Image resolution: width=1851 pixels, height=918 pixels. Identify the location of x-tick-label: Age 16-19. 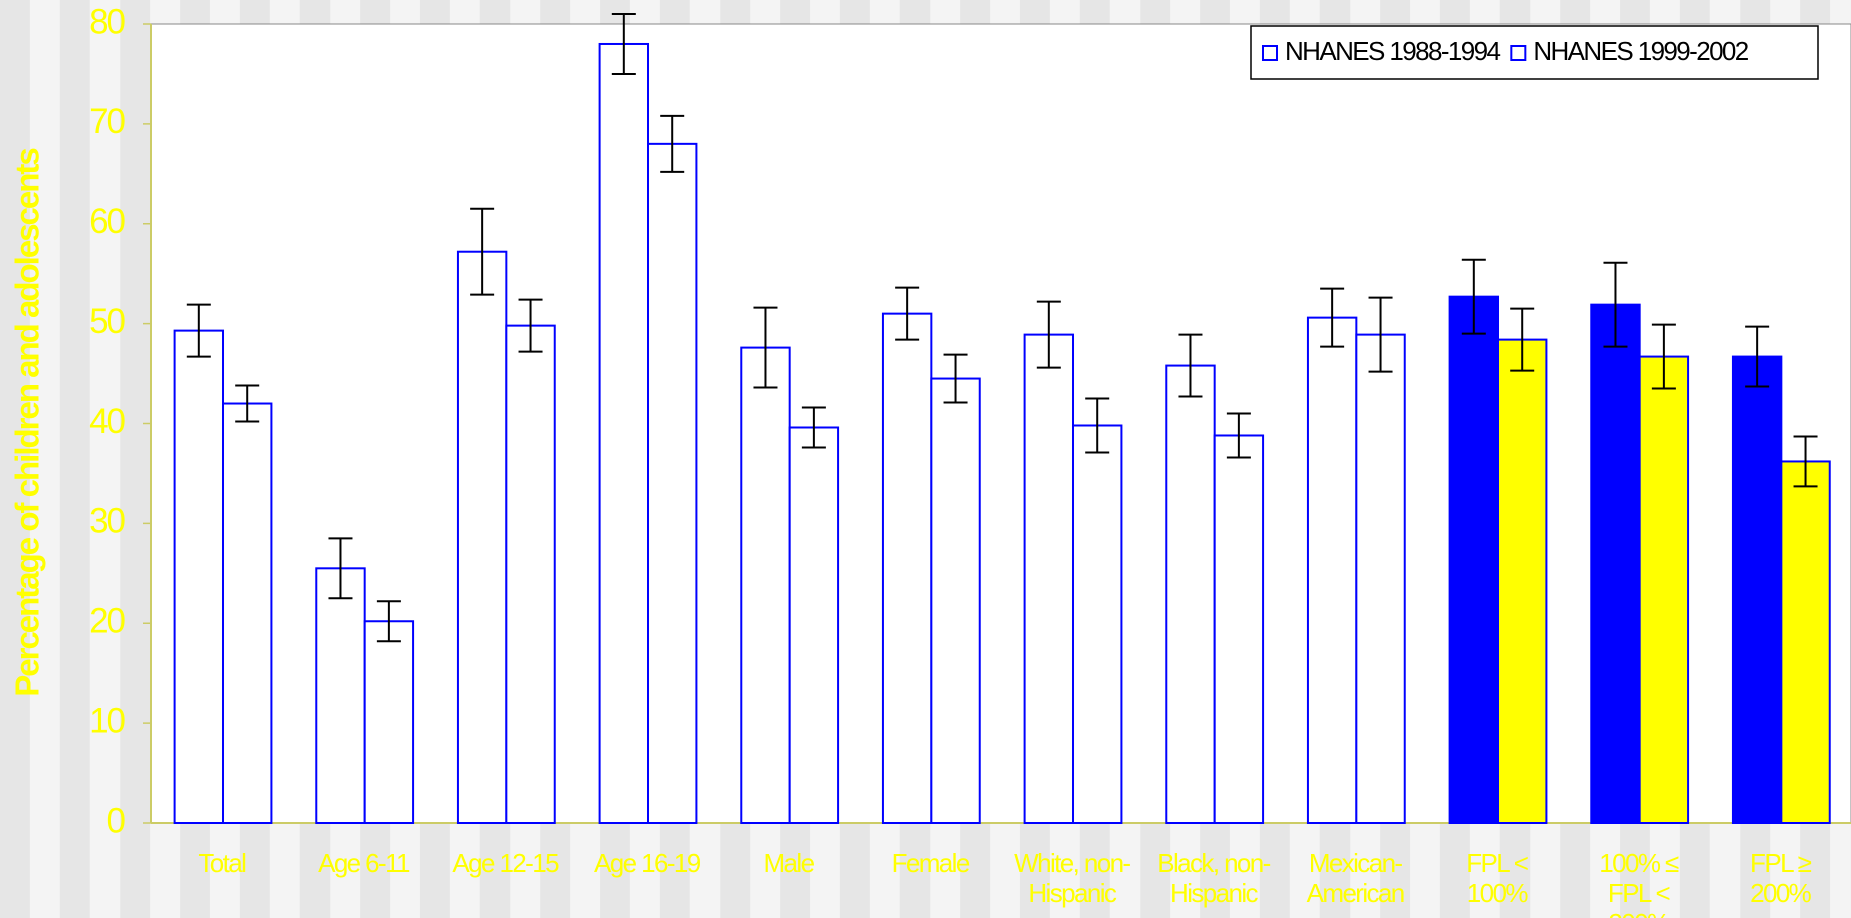
(647, 863).